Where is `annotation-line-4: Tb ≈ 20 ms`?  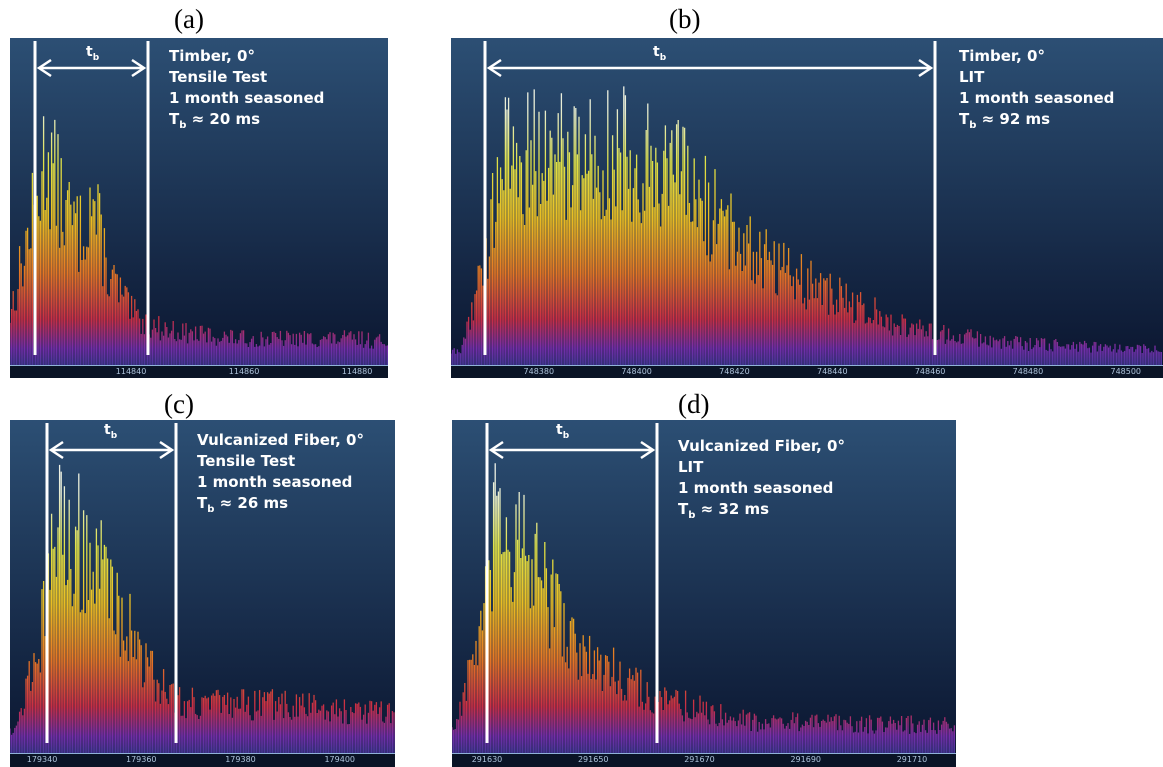
annotation-line-4: Tb ≈ 20 ms is located at coordinates (215, 120).